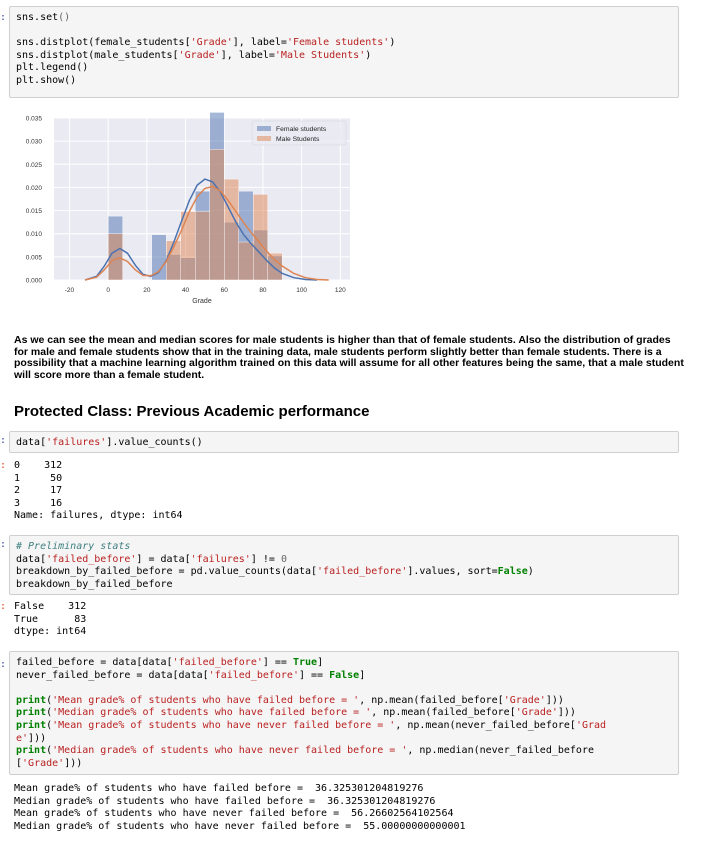 The width and height of the screenshot is (705, 841). Describe the element at coordinates (34, 142) in the screenshot. I see `y-tick-label: 0.030` at that location.